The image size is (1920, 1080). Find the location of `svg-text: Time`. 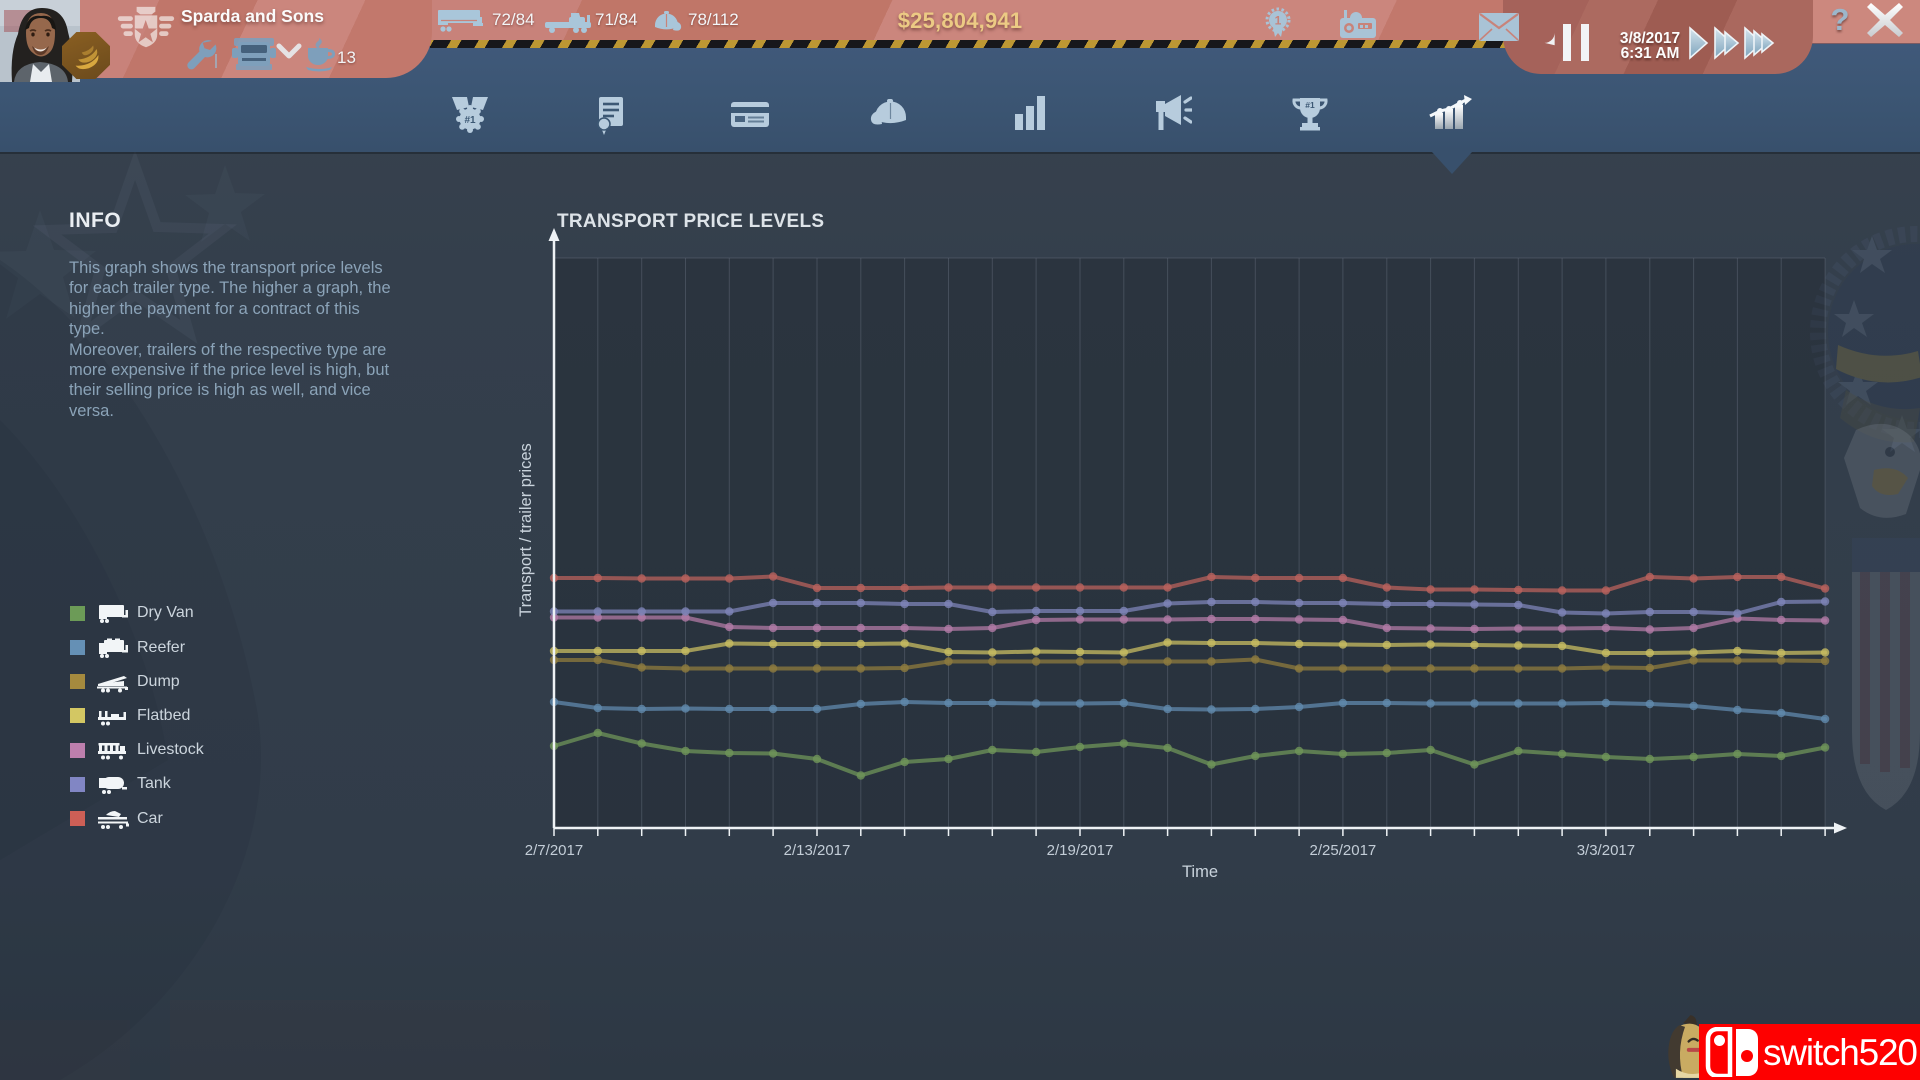

svg-text: Time is located at coordinates (1200, 872).